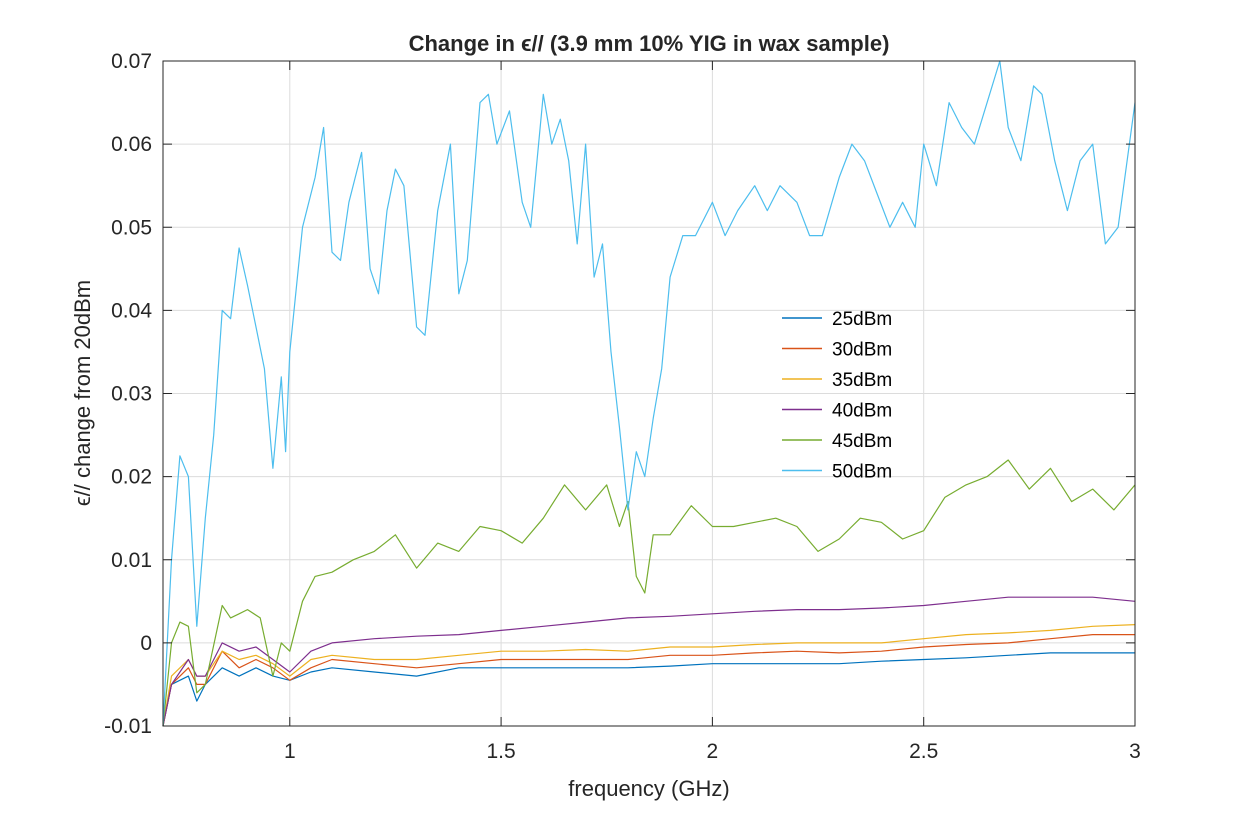 Image resolution: width=1254 pixels, height=815 pixels. I want to click on y-tick-label: -0.01, so click(128, 726).